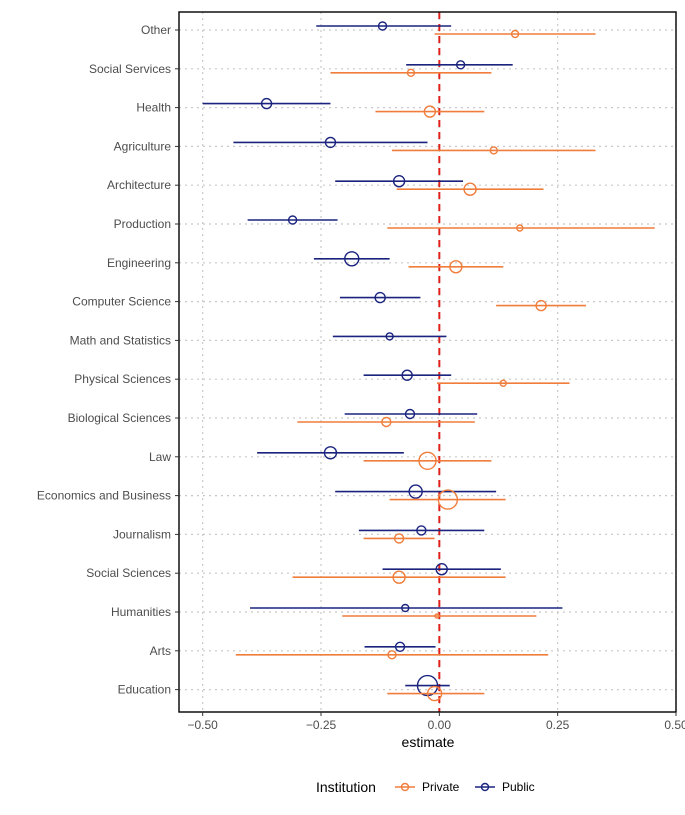  What do you see at coordinates (518, 787) in the screenshot?
I see `legend-label: Public` at bounding box center [518, 787].